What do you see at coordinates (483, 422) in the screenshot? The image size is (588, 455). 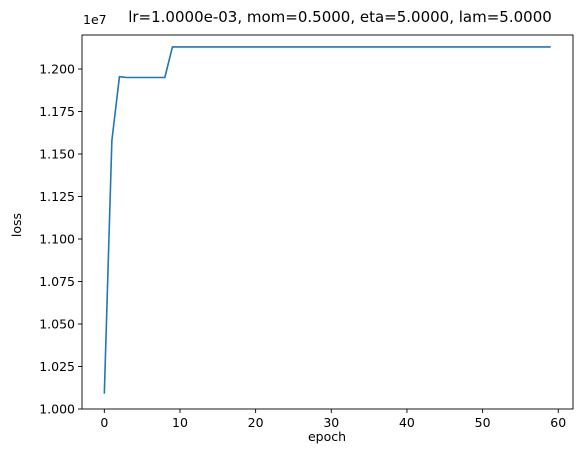 I see `x-tick-label: 50` at bounding box center [483, 422].